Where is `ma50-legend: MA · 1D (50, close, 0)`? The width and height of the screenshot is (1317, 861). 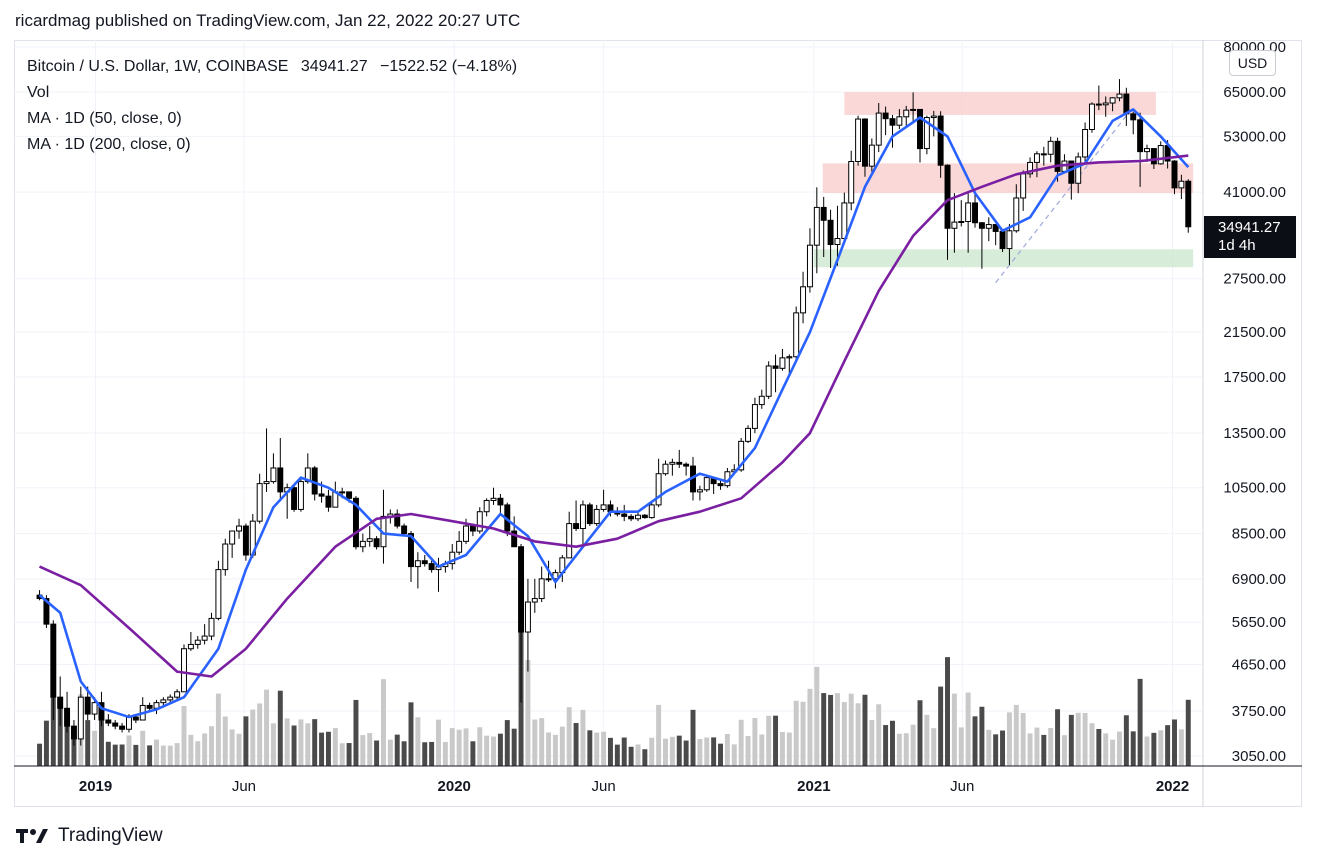 ma50-legend: MA · 1D (50, close, 0) is located at coordinates (104, 118).